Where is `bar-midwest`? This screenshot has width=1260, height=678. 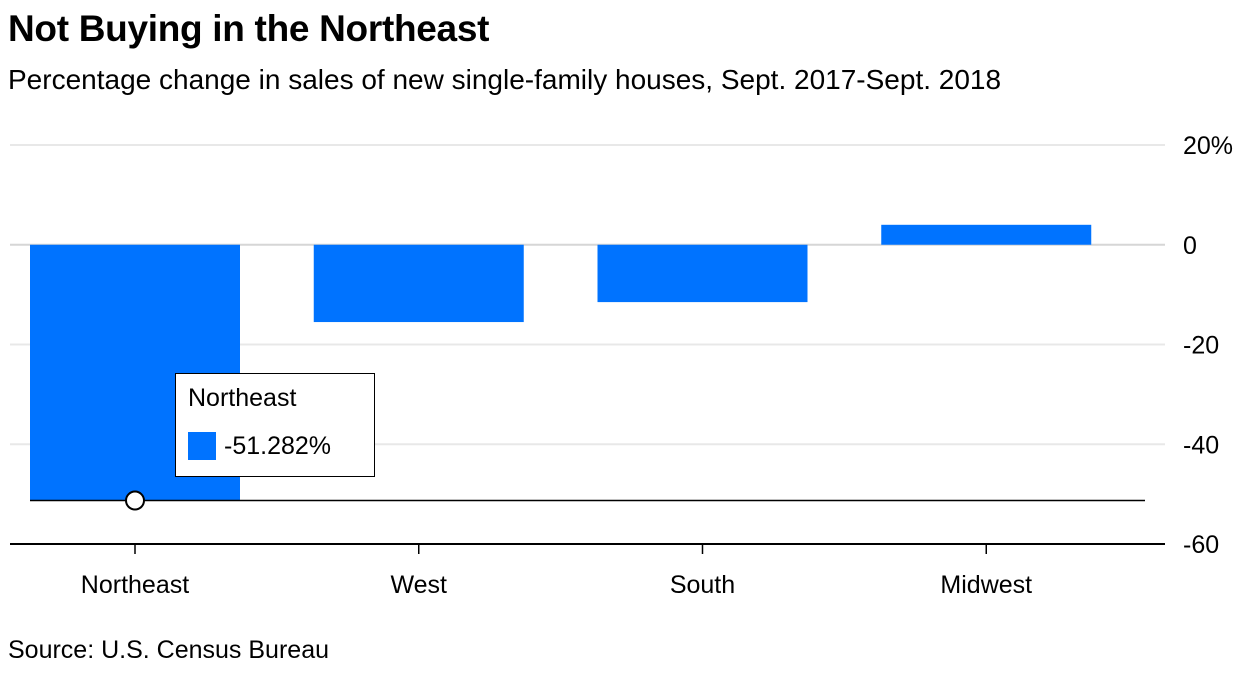
bar-midwest is located at coordinates (986, 234).